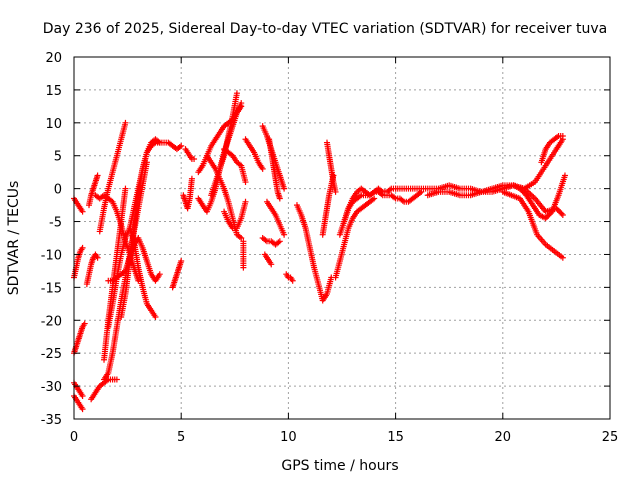 The width and height of the screenshot is (640, 480). I want to click on x-tick-label: 15, so click(395, 437).